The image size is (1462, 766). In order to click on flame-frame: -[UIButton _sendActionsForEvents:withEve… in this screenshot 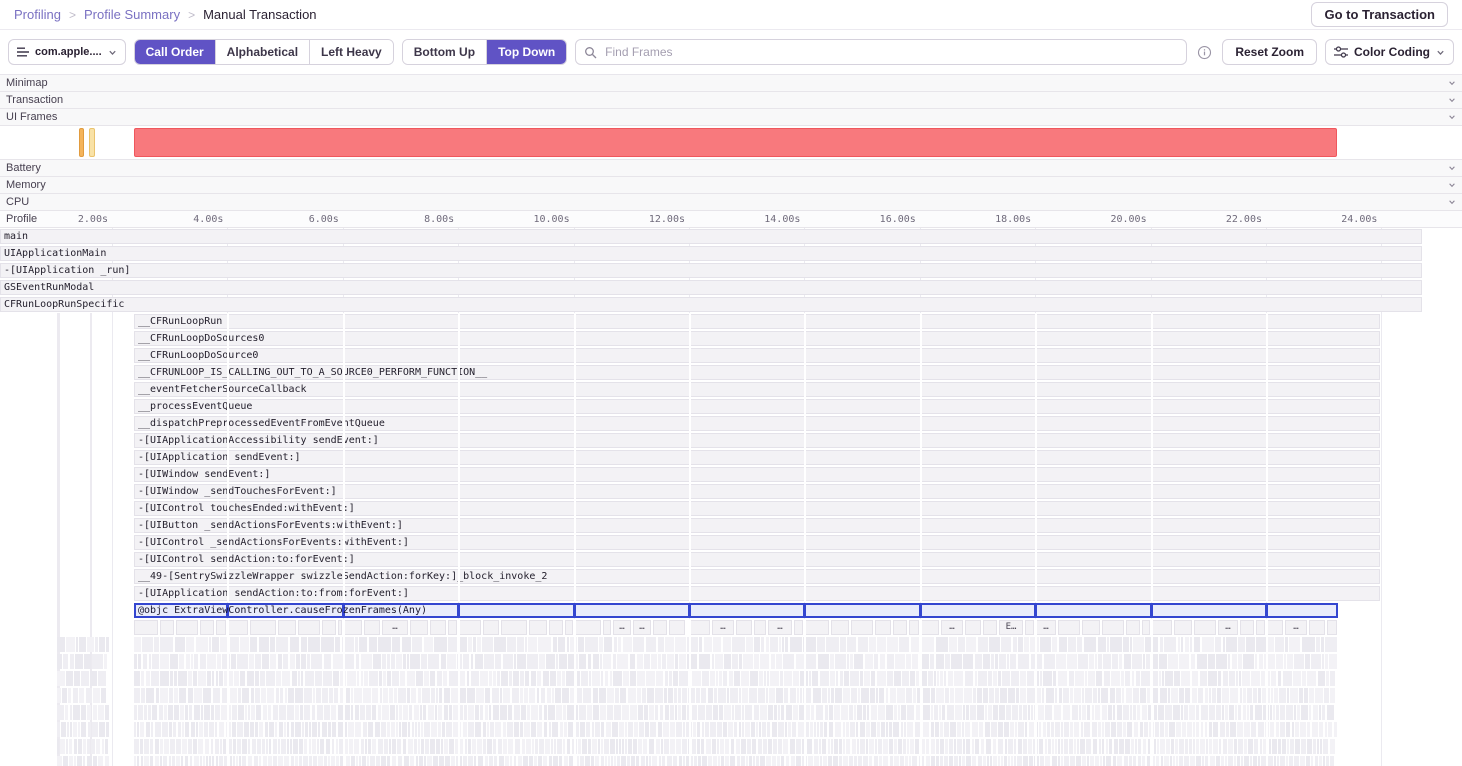, I will do `click(757, 525)`.